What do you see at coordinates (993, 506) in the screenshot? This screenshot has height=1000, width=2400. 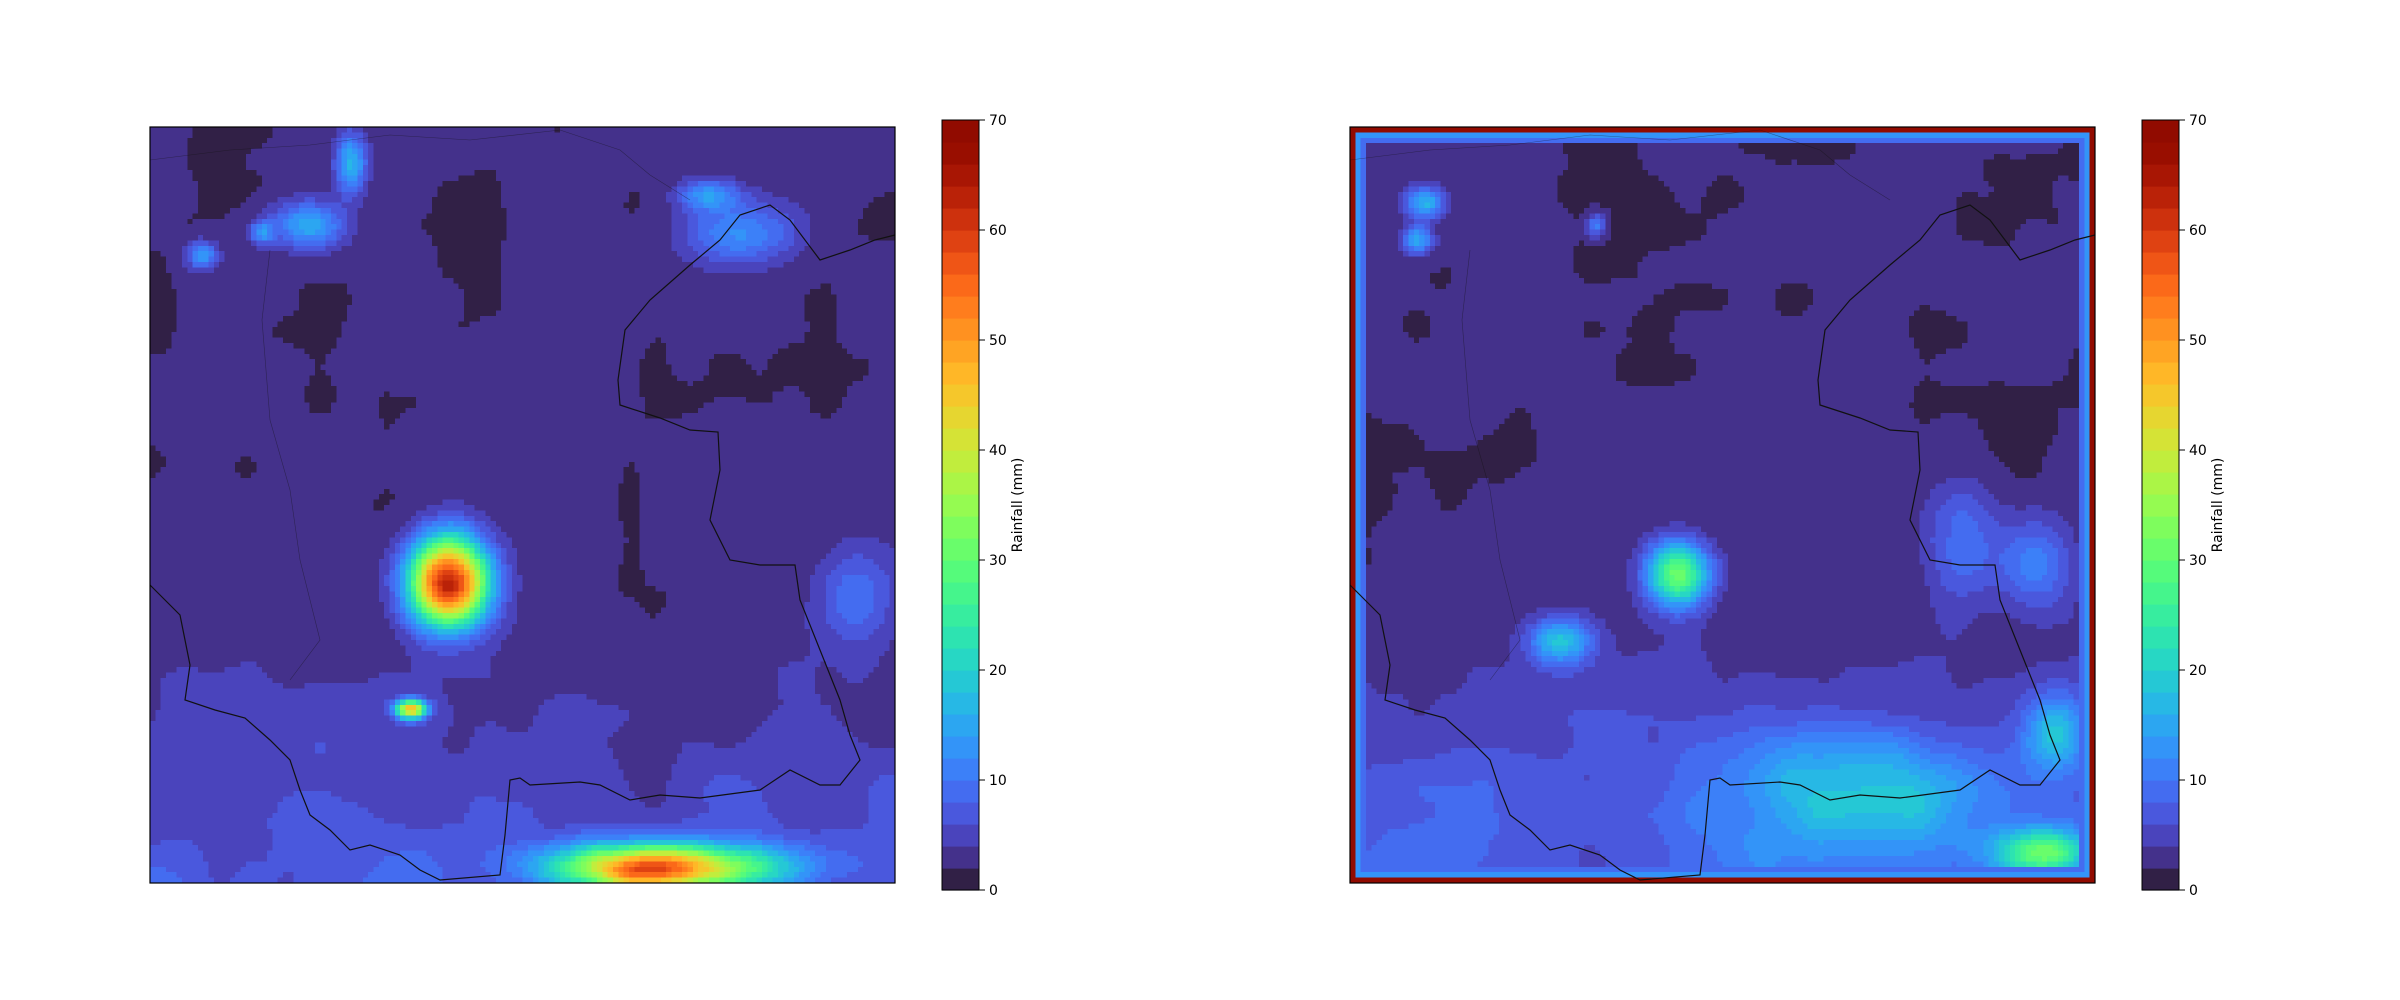 I see `colorbar-ticks-1: 0 10 20 30 40 50 60 70` at bounding box center [993, 506].